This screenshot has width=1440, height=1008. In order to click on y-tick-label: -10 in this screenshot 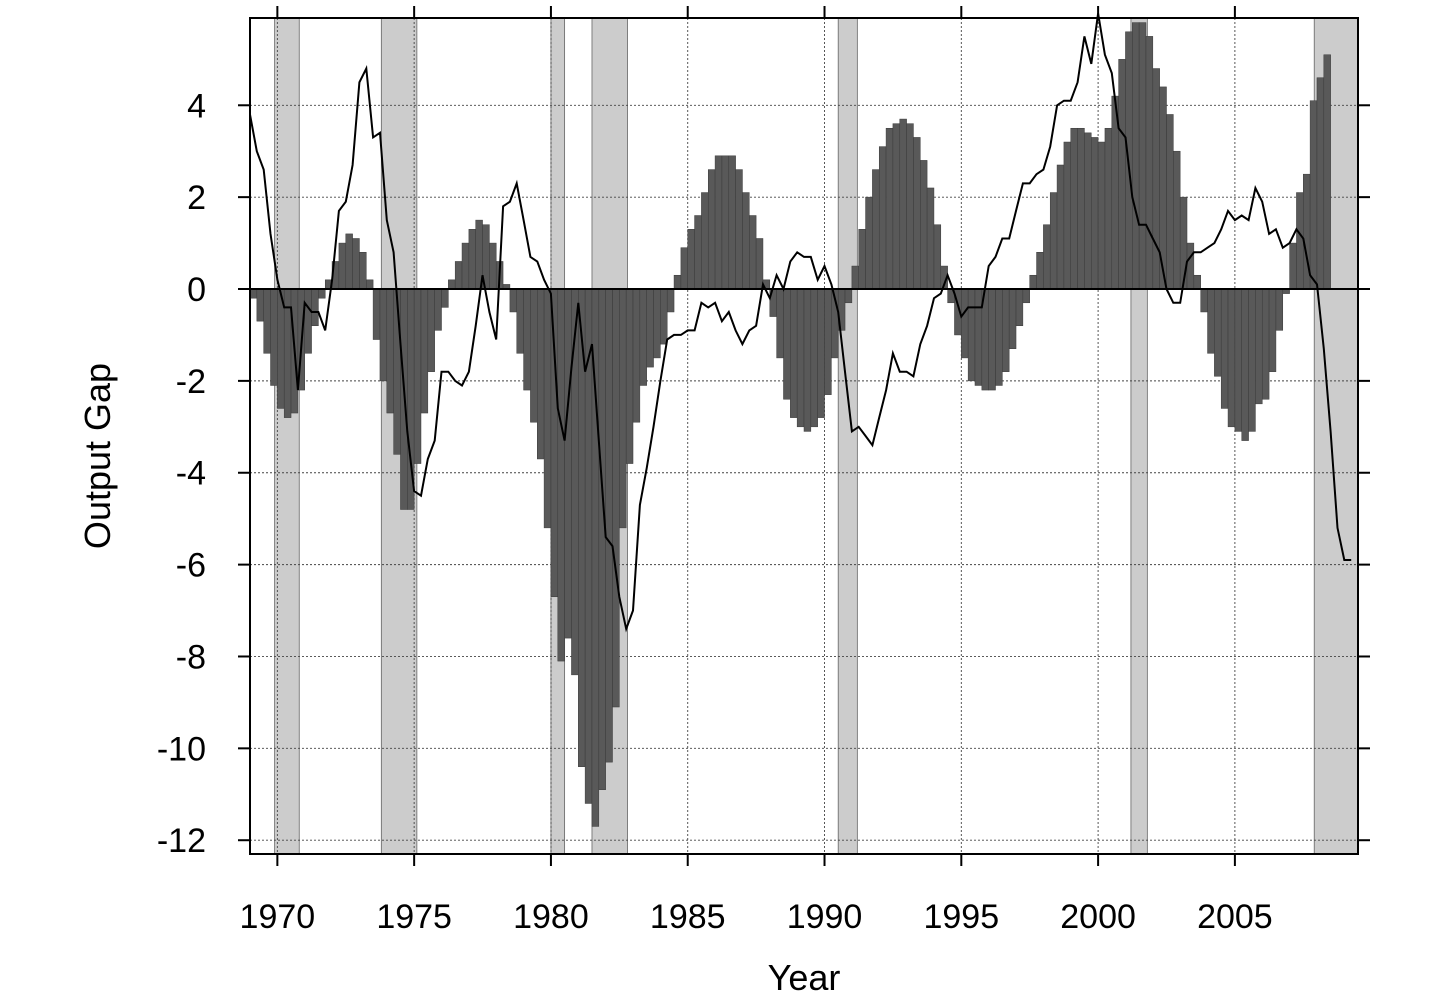, I will do `click(181, 749)`.